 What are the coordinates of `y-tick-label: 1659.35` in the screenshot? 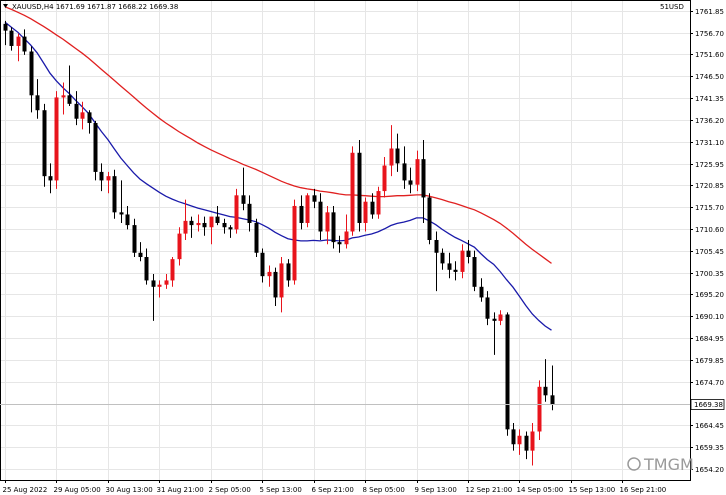 It's located at (709, 448).